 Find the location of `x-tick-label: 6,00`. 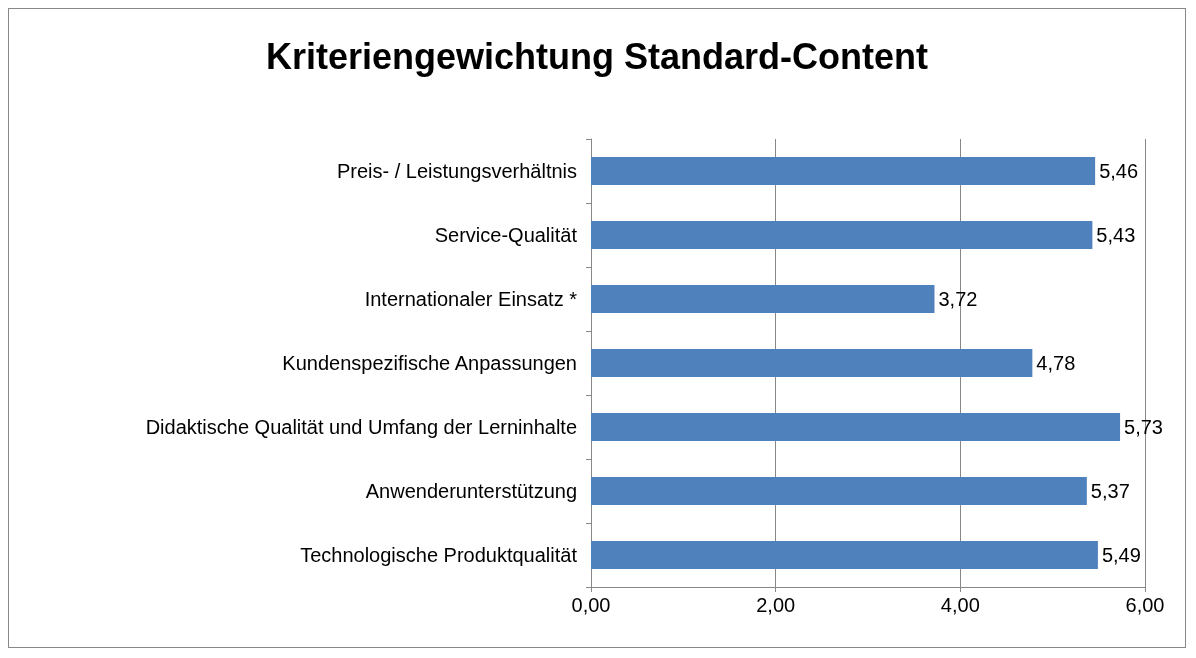

x-tick-label: 6,00 is located at coordinates (1145, 605).